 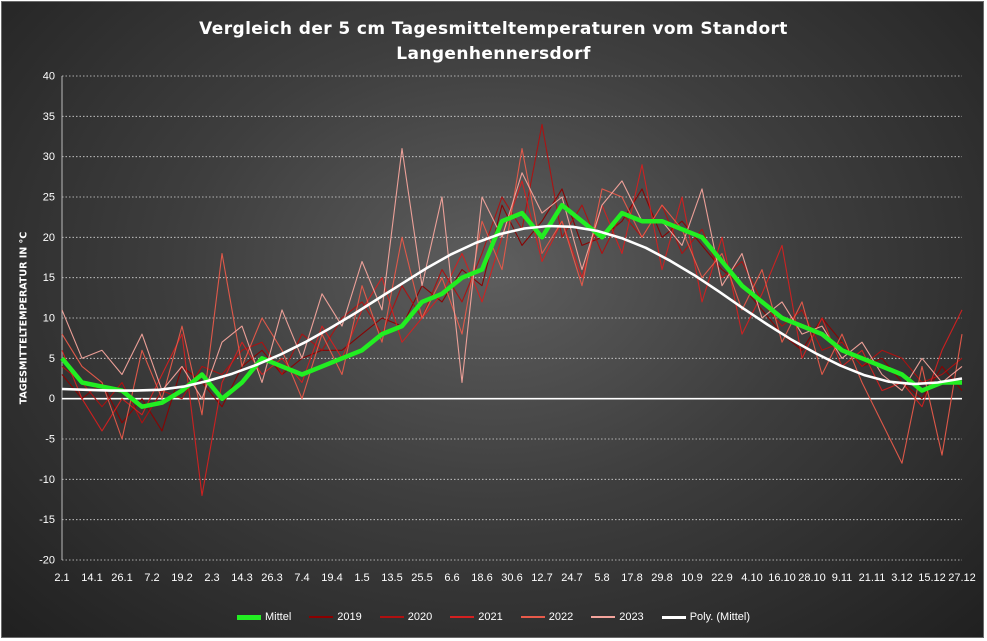 What do you see at coordinates (631, 617) in the screenshot?
I see `legend-label: 2023` at bounding box center [631, 617].